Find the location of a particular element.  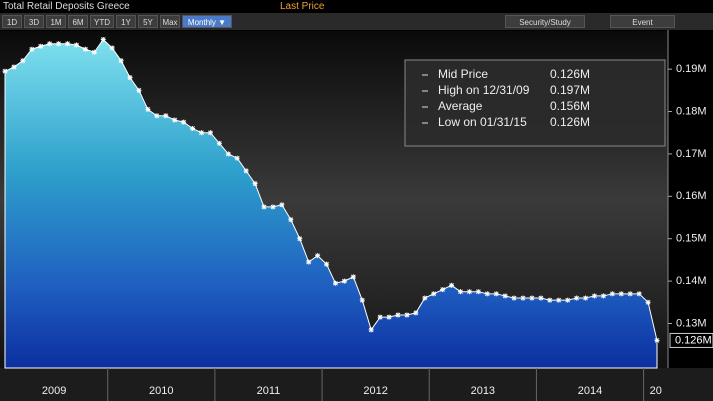

x-tick-label: 2014 is located at coordinates (590, 391).